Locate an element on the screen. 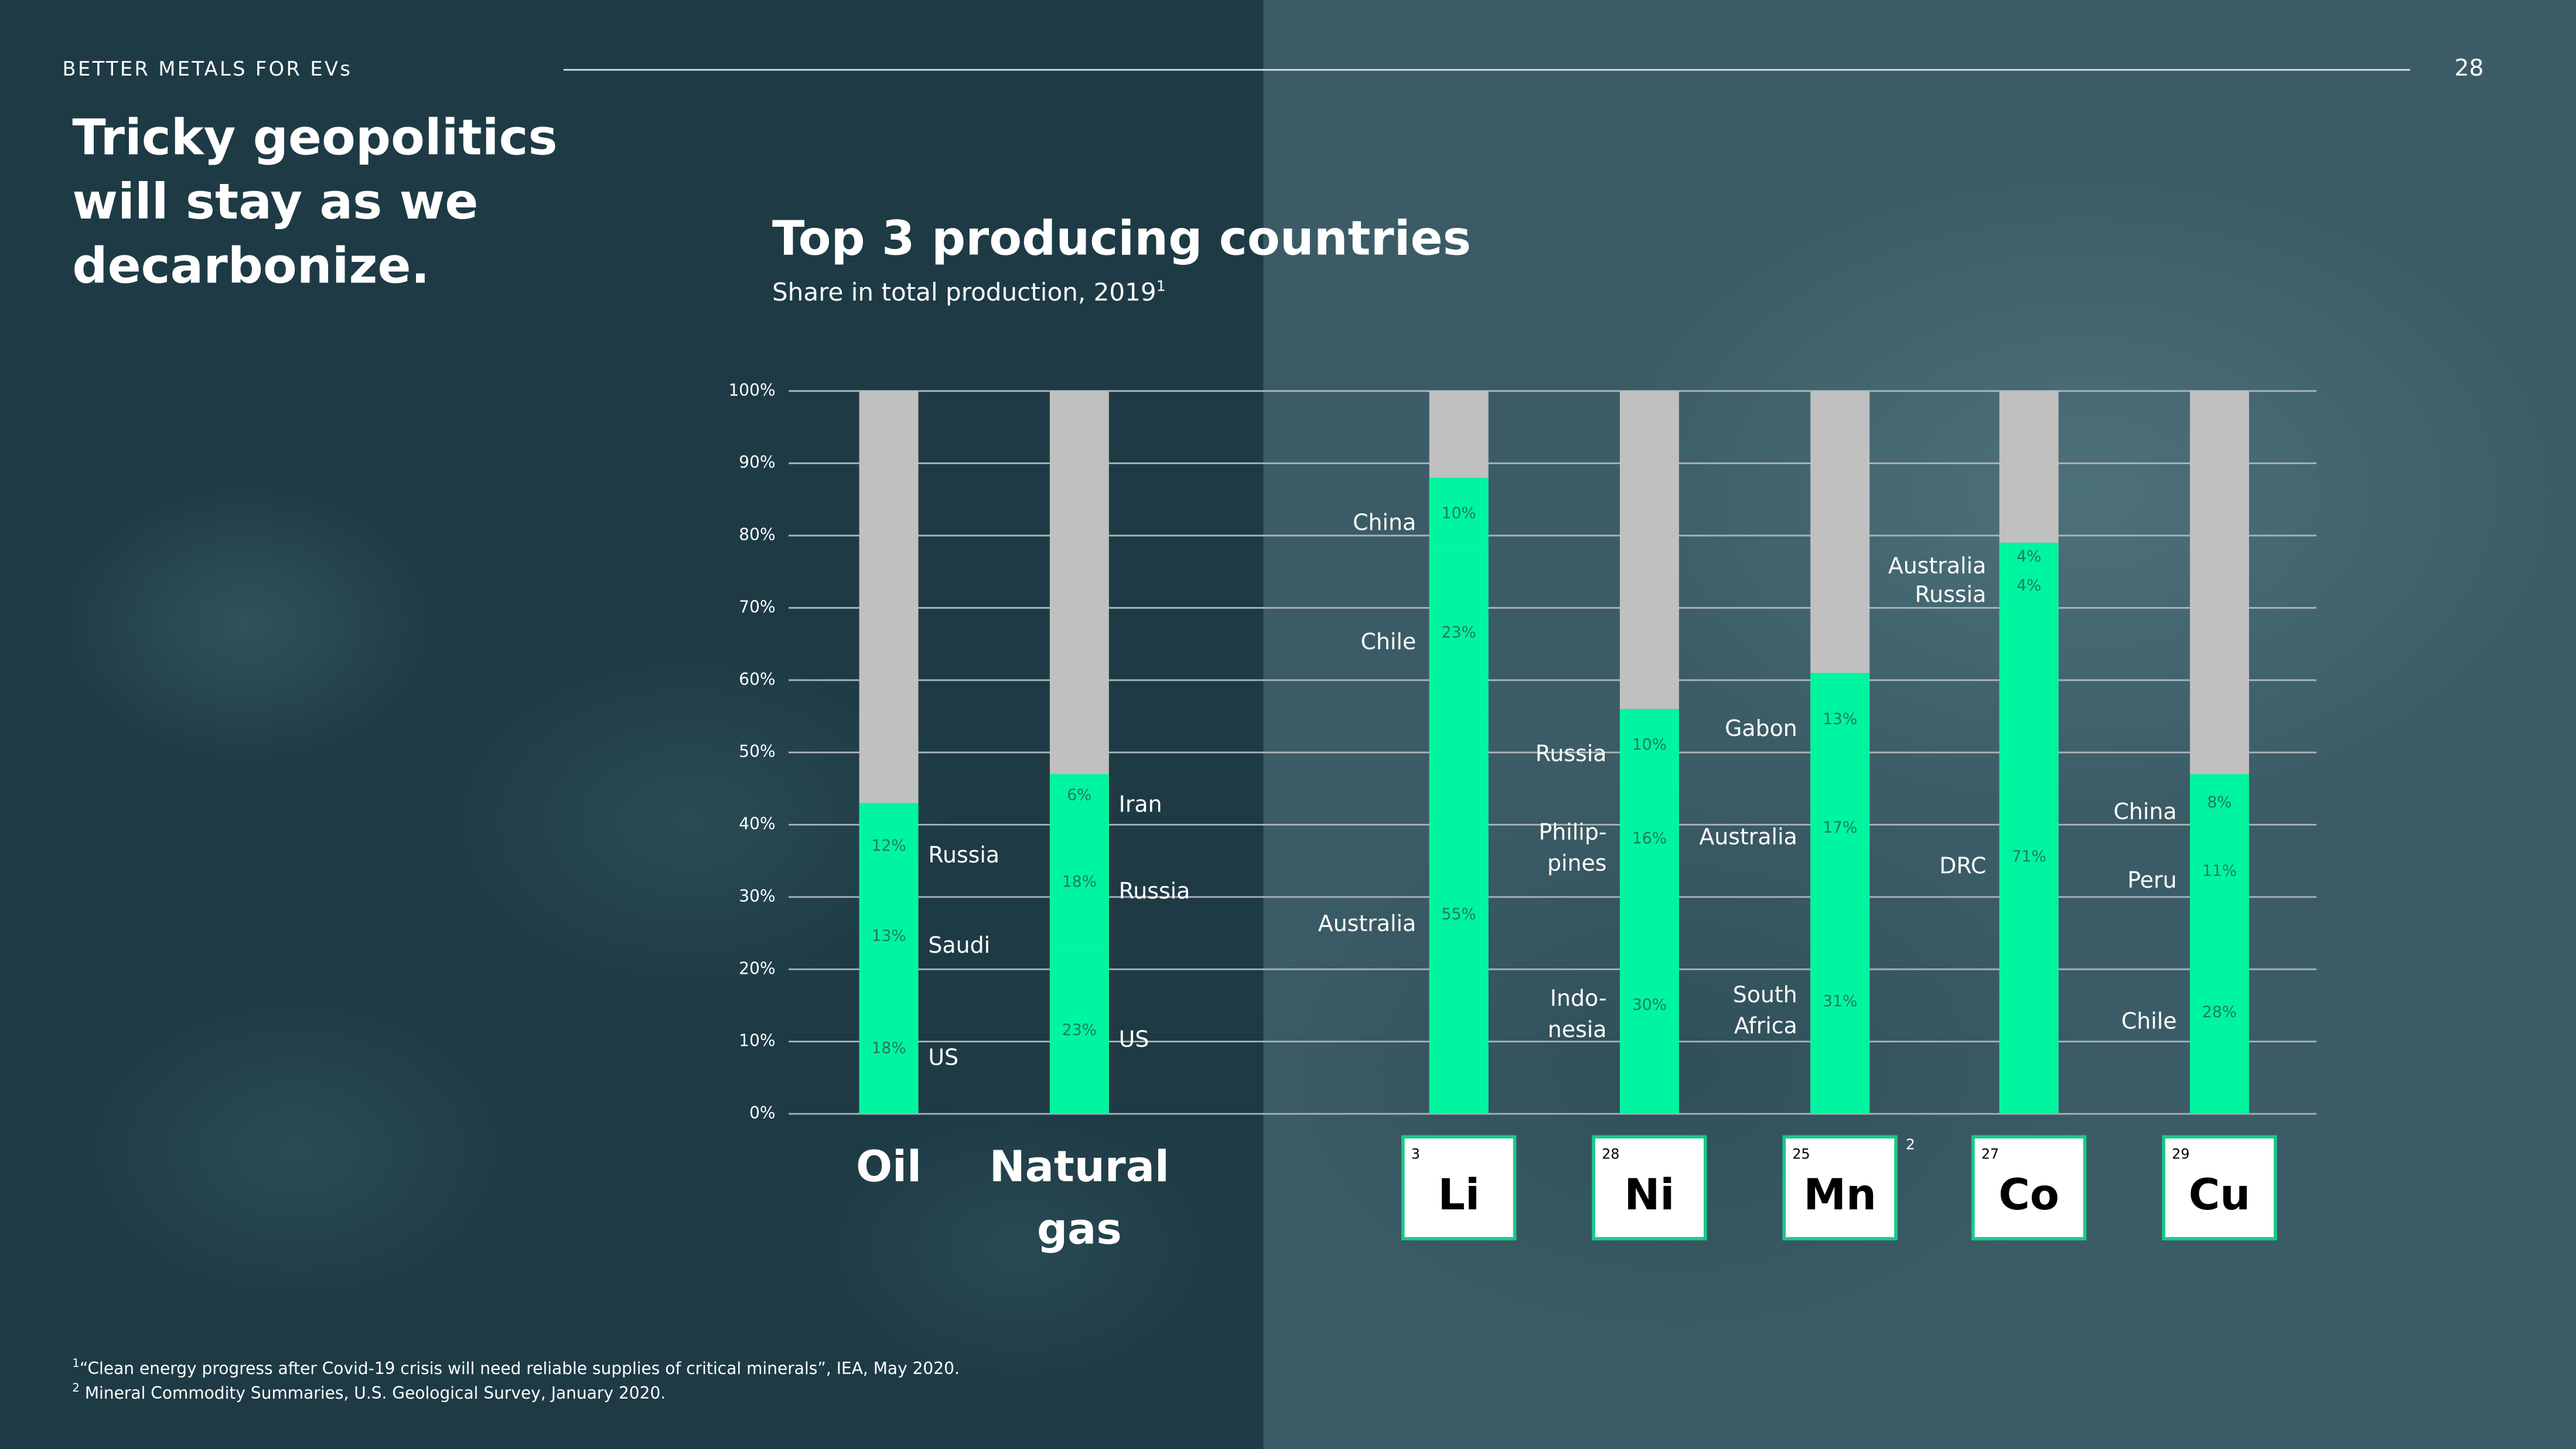 The image size is (2576, 1449). y-tick-label: 20% is located at coordinates (757, 968).